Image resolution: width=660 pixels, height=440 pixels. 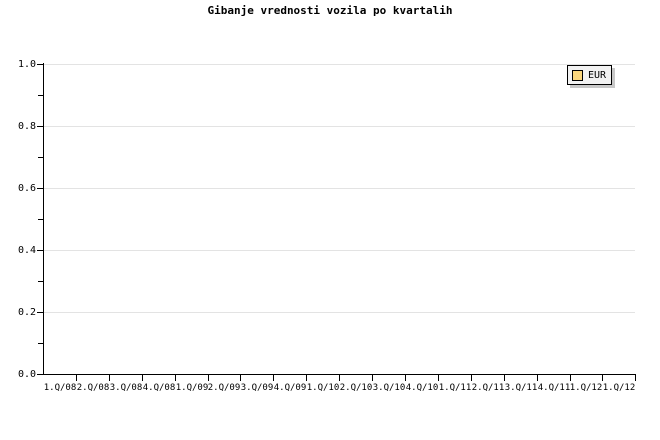 I want to click on y-tick-major-0.2, so click(x=40, y=312).